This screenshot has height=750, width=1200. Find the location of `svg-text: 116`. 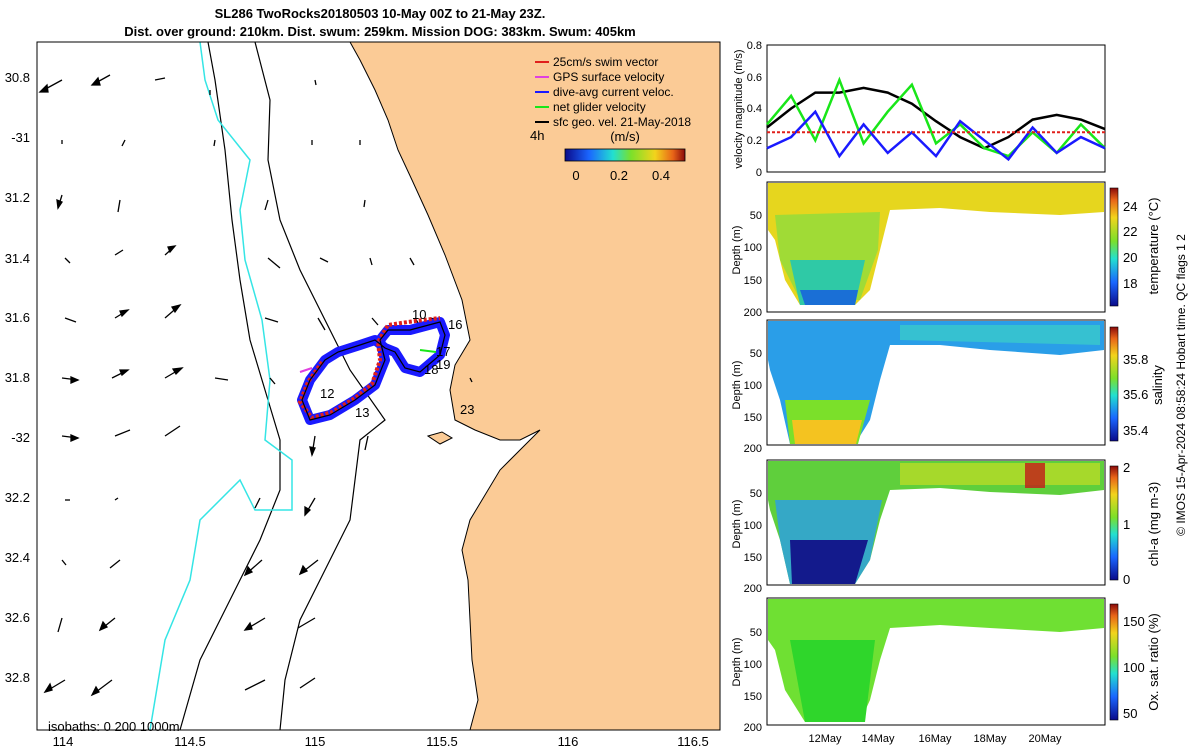

svg-text: 116 is located at coordinates (568, 741).